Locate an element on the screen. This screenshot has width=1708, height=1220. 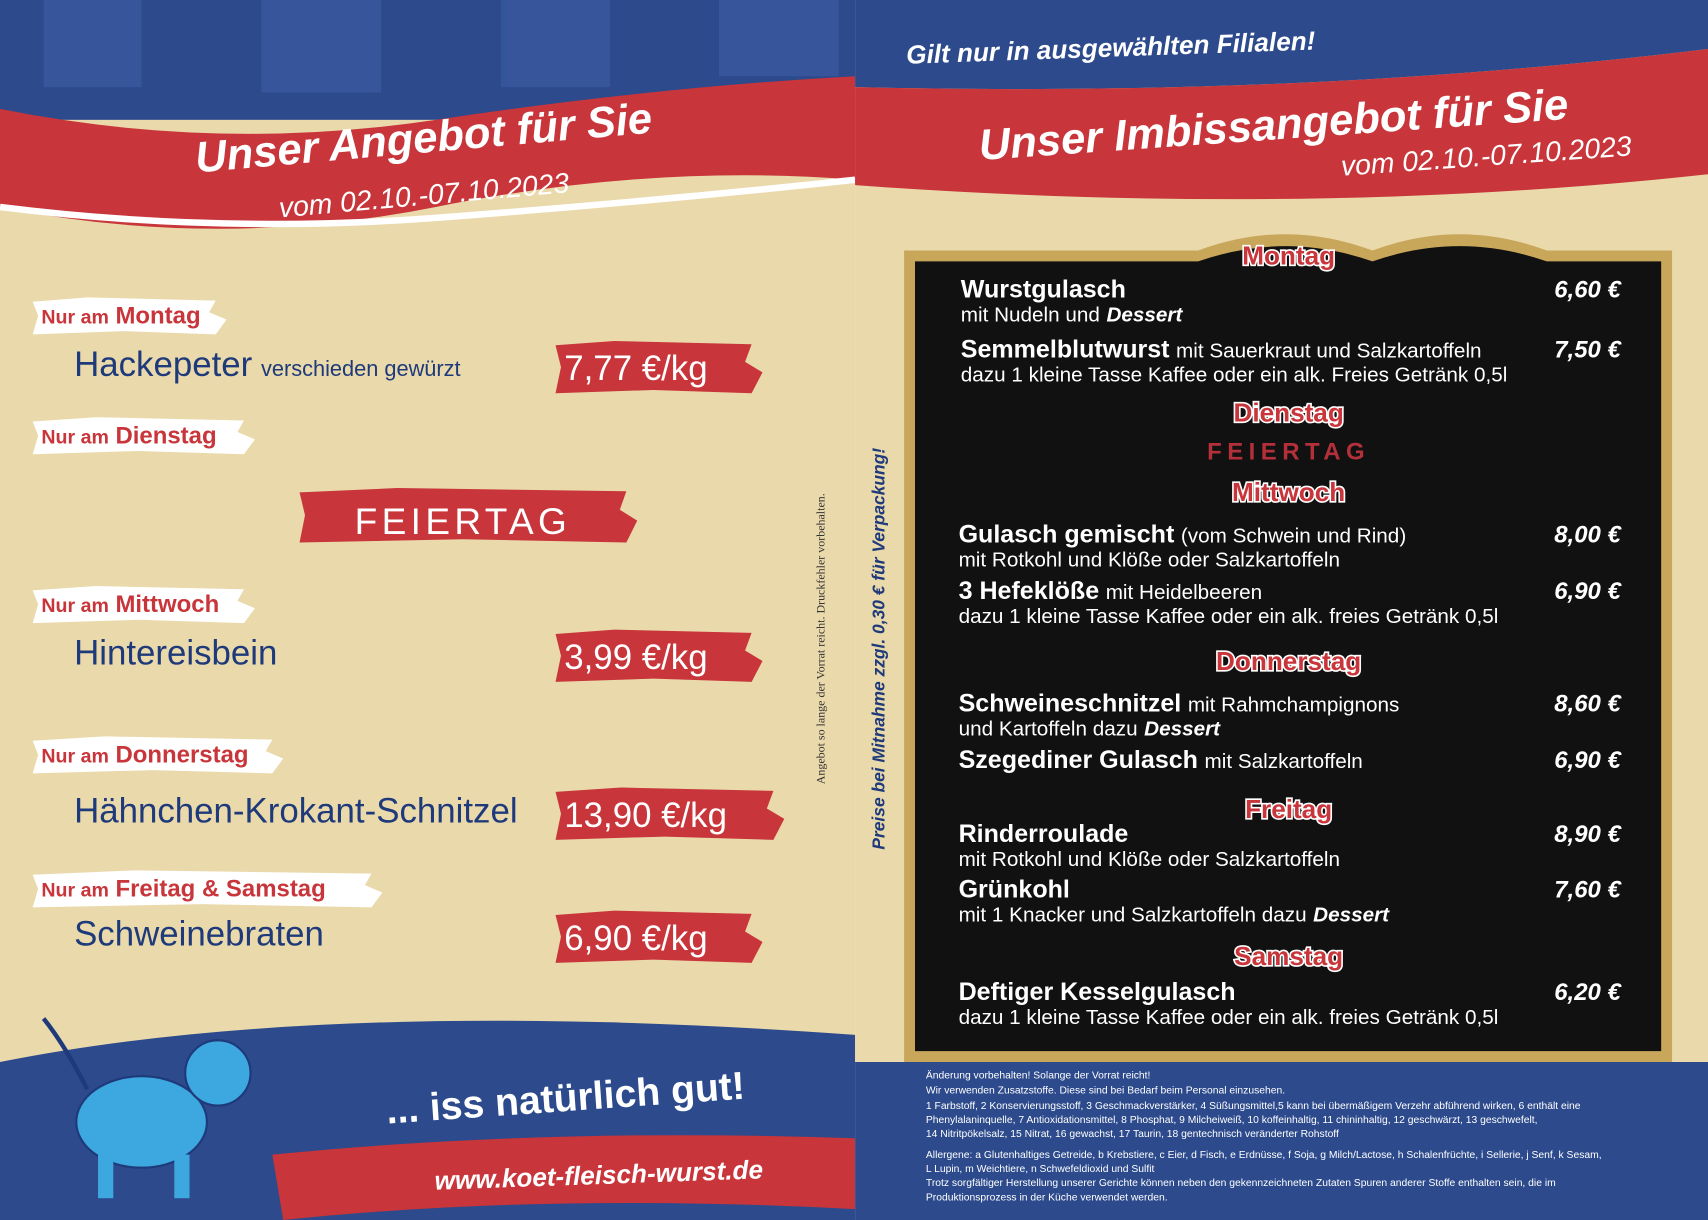
day-note: FEIERTAG is located at coordinates (1288, 452).